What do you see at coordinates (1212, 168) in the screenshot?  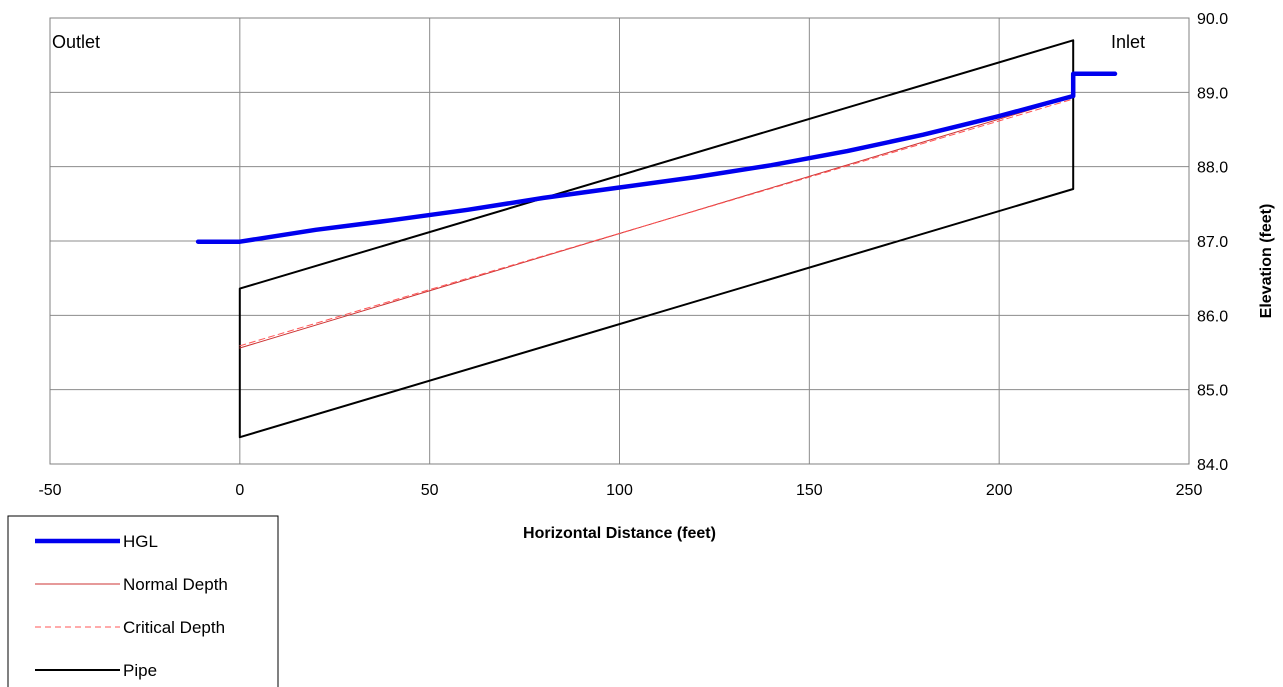 I see `y-tick-label: 88.0` at bounding box center [1212, 168].